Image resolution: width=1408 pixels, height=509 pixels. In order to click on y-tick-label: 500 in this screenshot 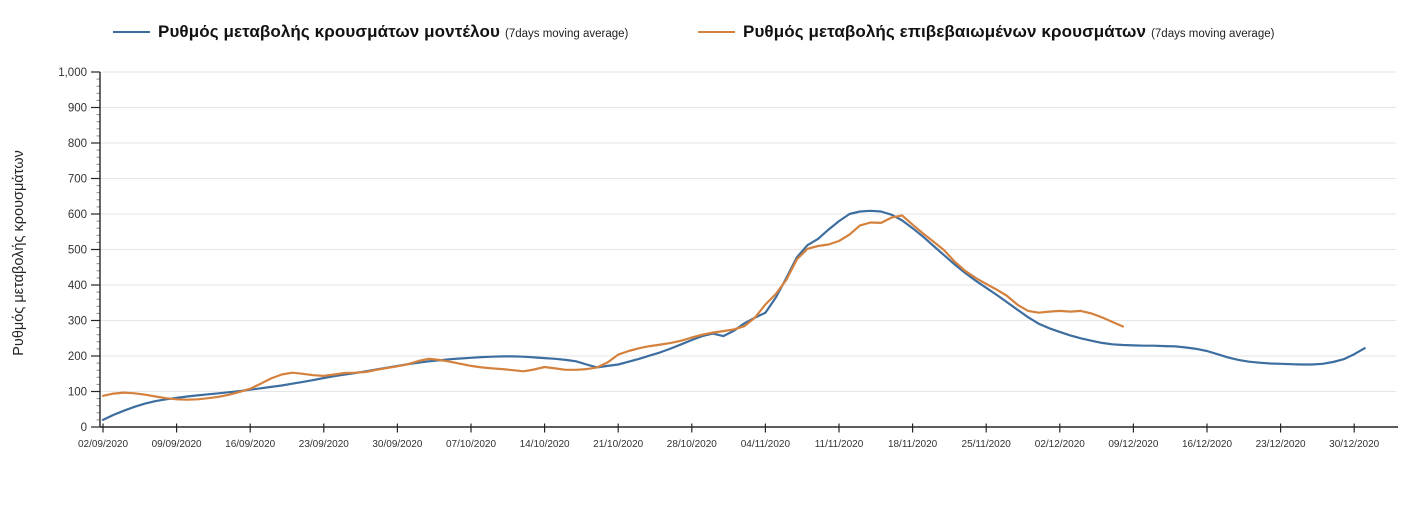, I will do `click(77, 251)`.